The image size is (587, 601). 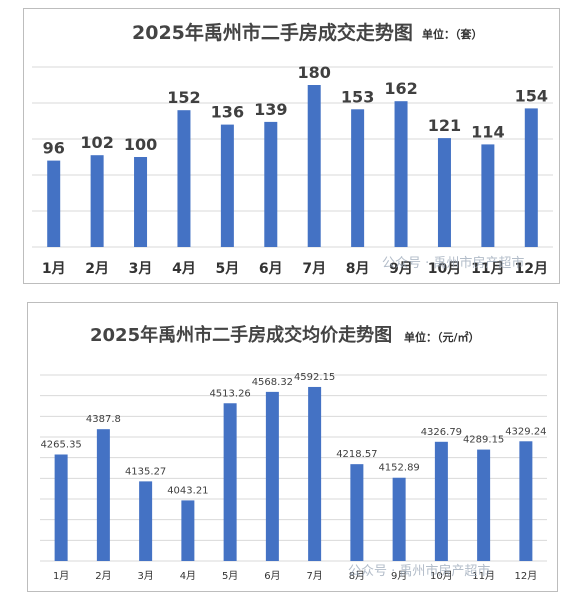 What do you see at coordinates (398, 468) in the screenshot?
I see `data-label: 4152.89` at bounding box center [398, 468].